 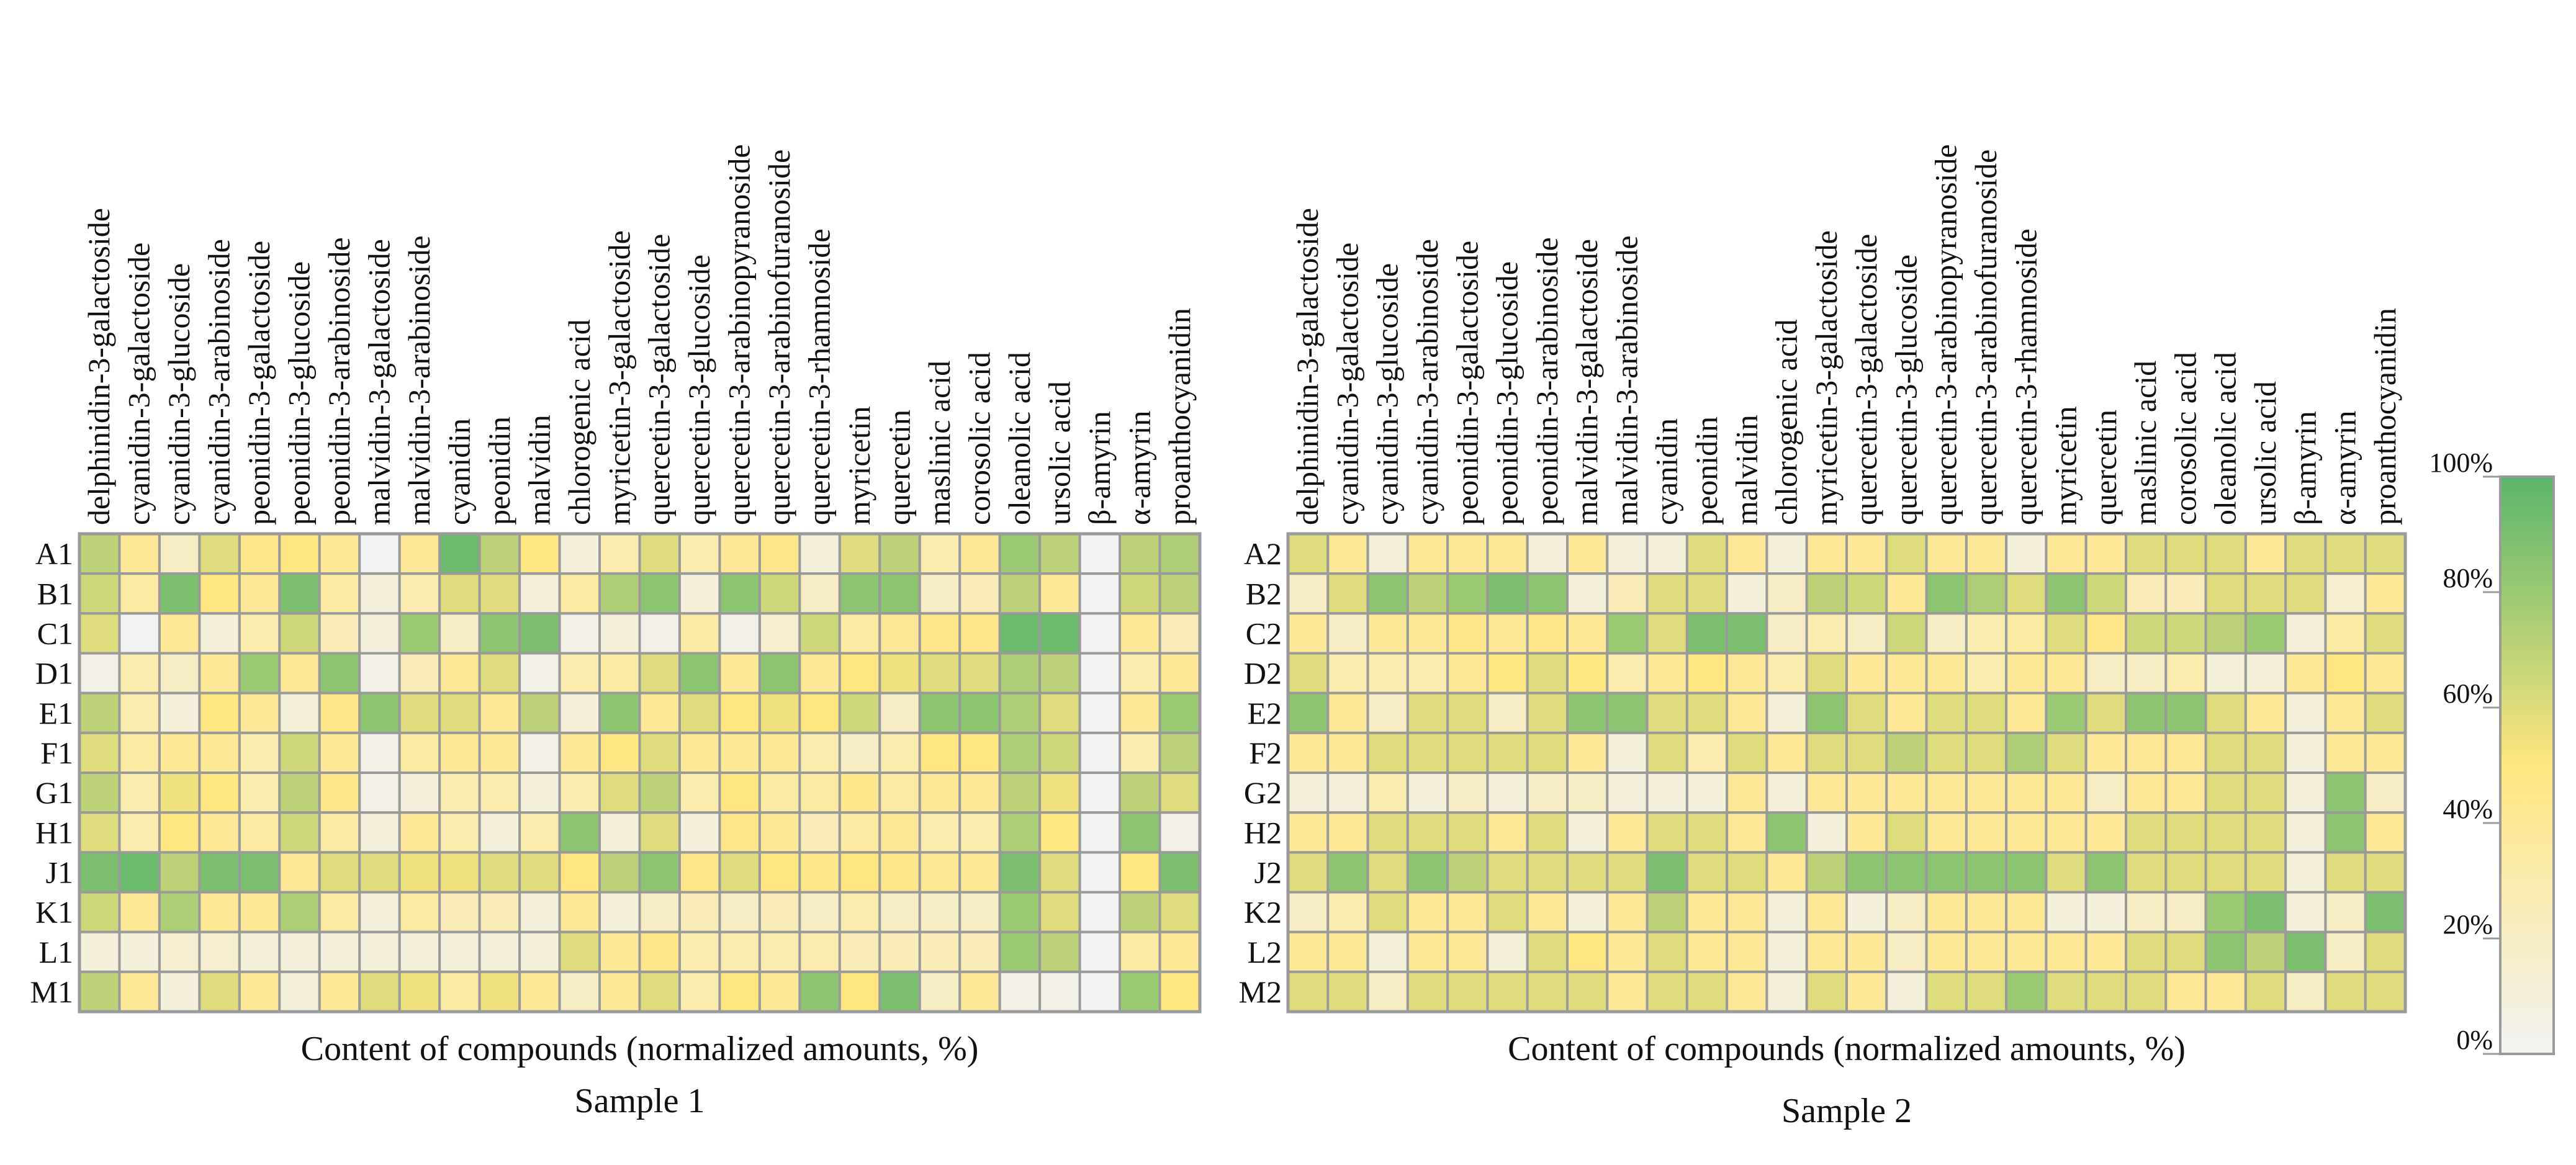 What do you see at coordinates (459, 554) in the screenshot?
I see `heatmap-cell-a1-cyanidin` at bounding box center [459, 554].